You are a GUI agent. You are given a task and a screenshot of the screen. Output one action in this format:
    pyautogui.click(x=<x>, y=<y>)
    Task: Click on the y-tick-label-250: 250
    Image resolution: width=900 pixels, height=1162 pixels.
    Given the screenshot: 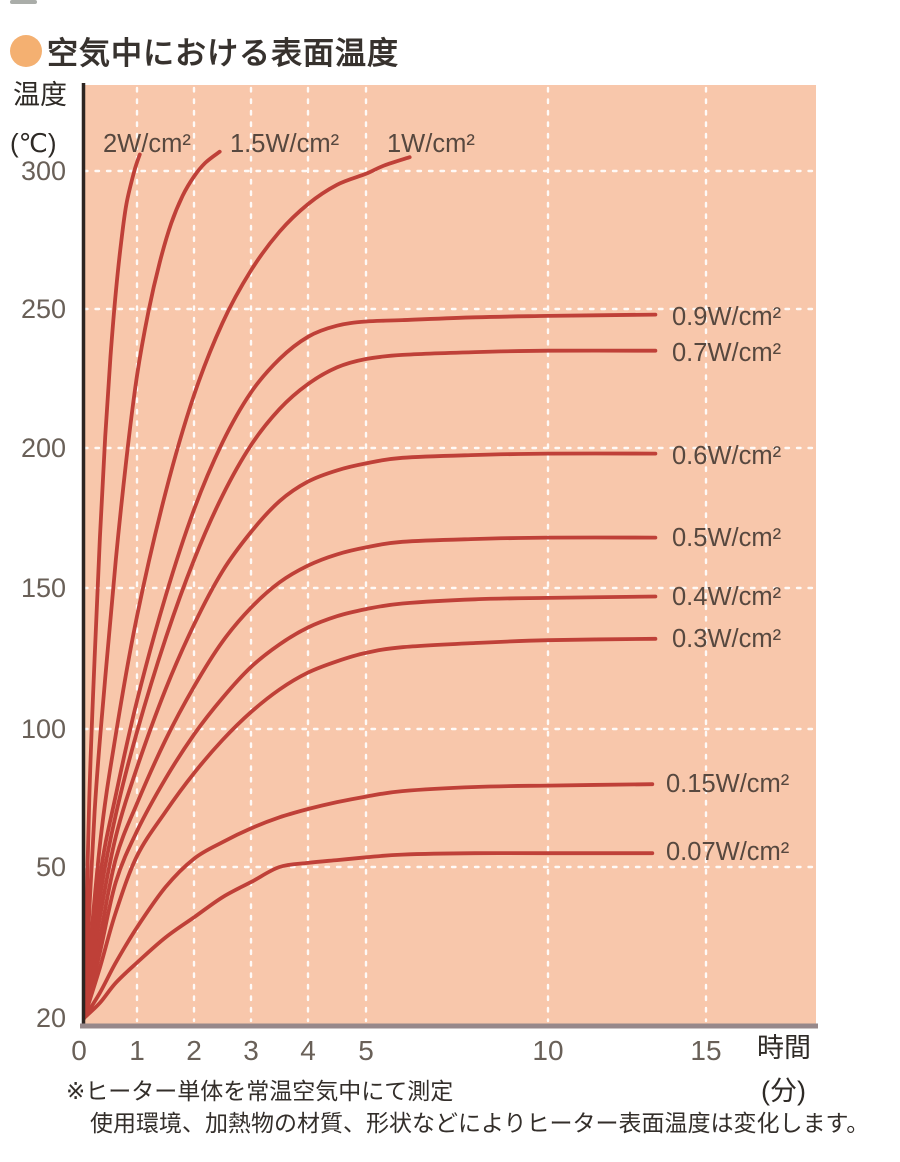 What is the action you would take?
    pyautogui.click(x=43, y=309)
    